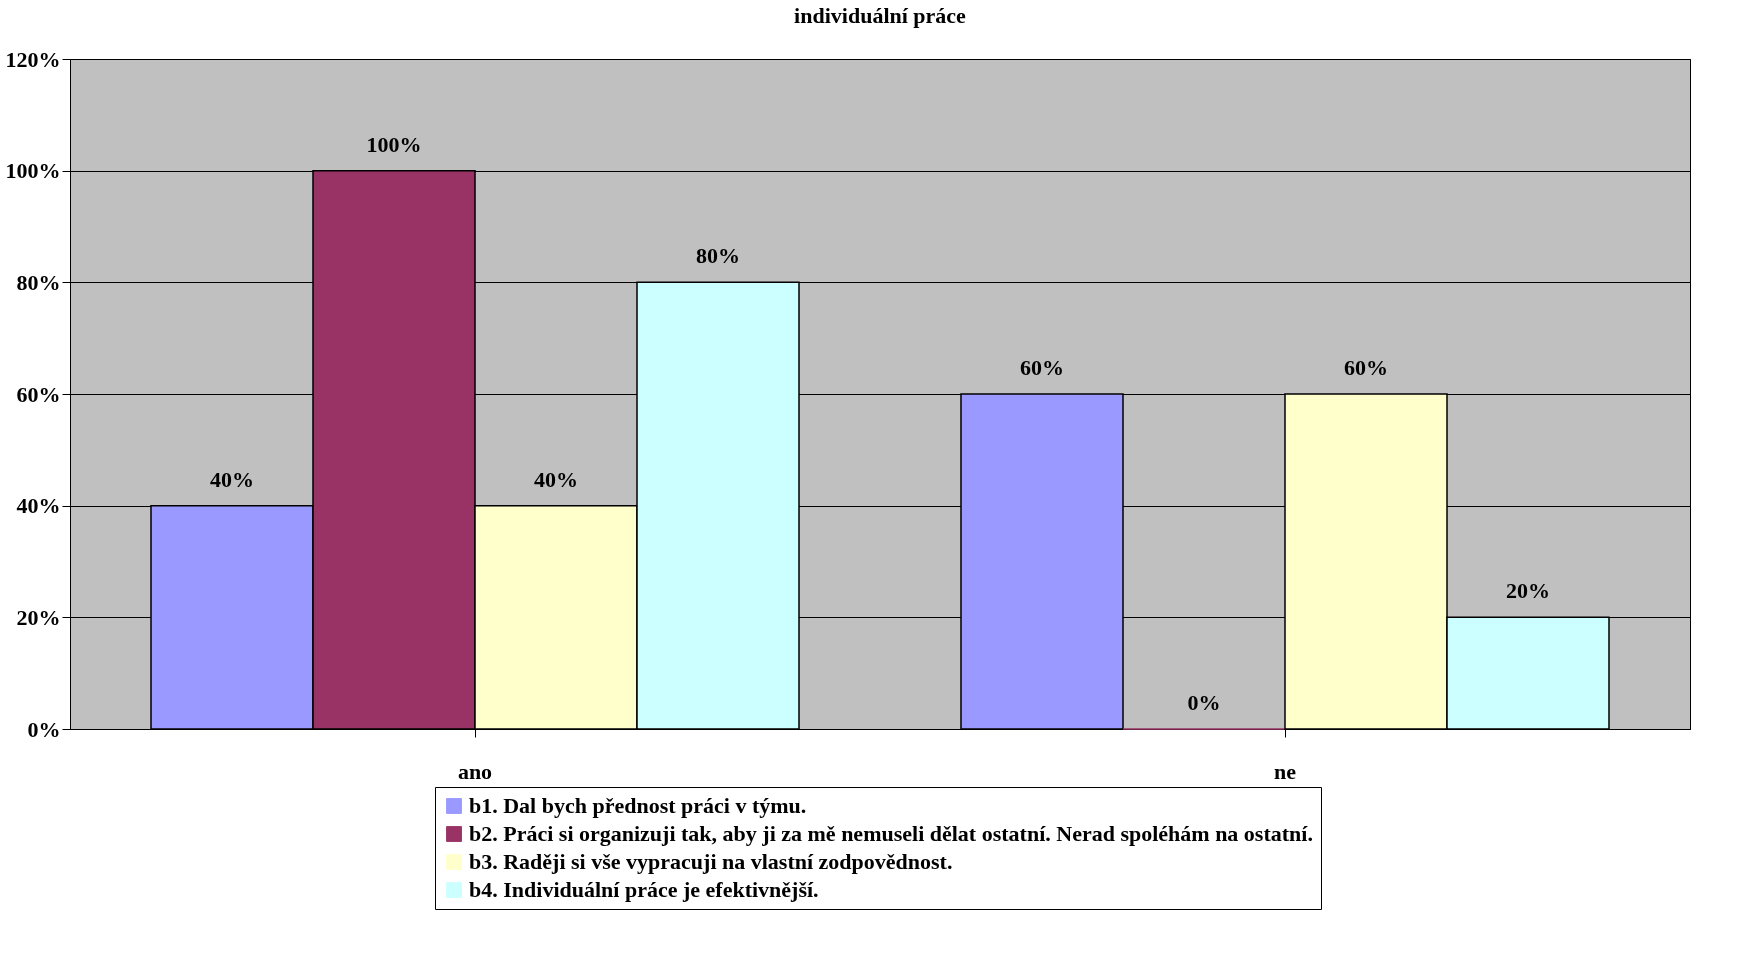 The width and height of the screenshot is (1748, 977). What do you see at coordinates (711, 861) in the screenshot?
I see `legend-label: b3. Raději si vše vypracuji na vlastní zodpovědnost.` at bounding box center [711, 861].